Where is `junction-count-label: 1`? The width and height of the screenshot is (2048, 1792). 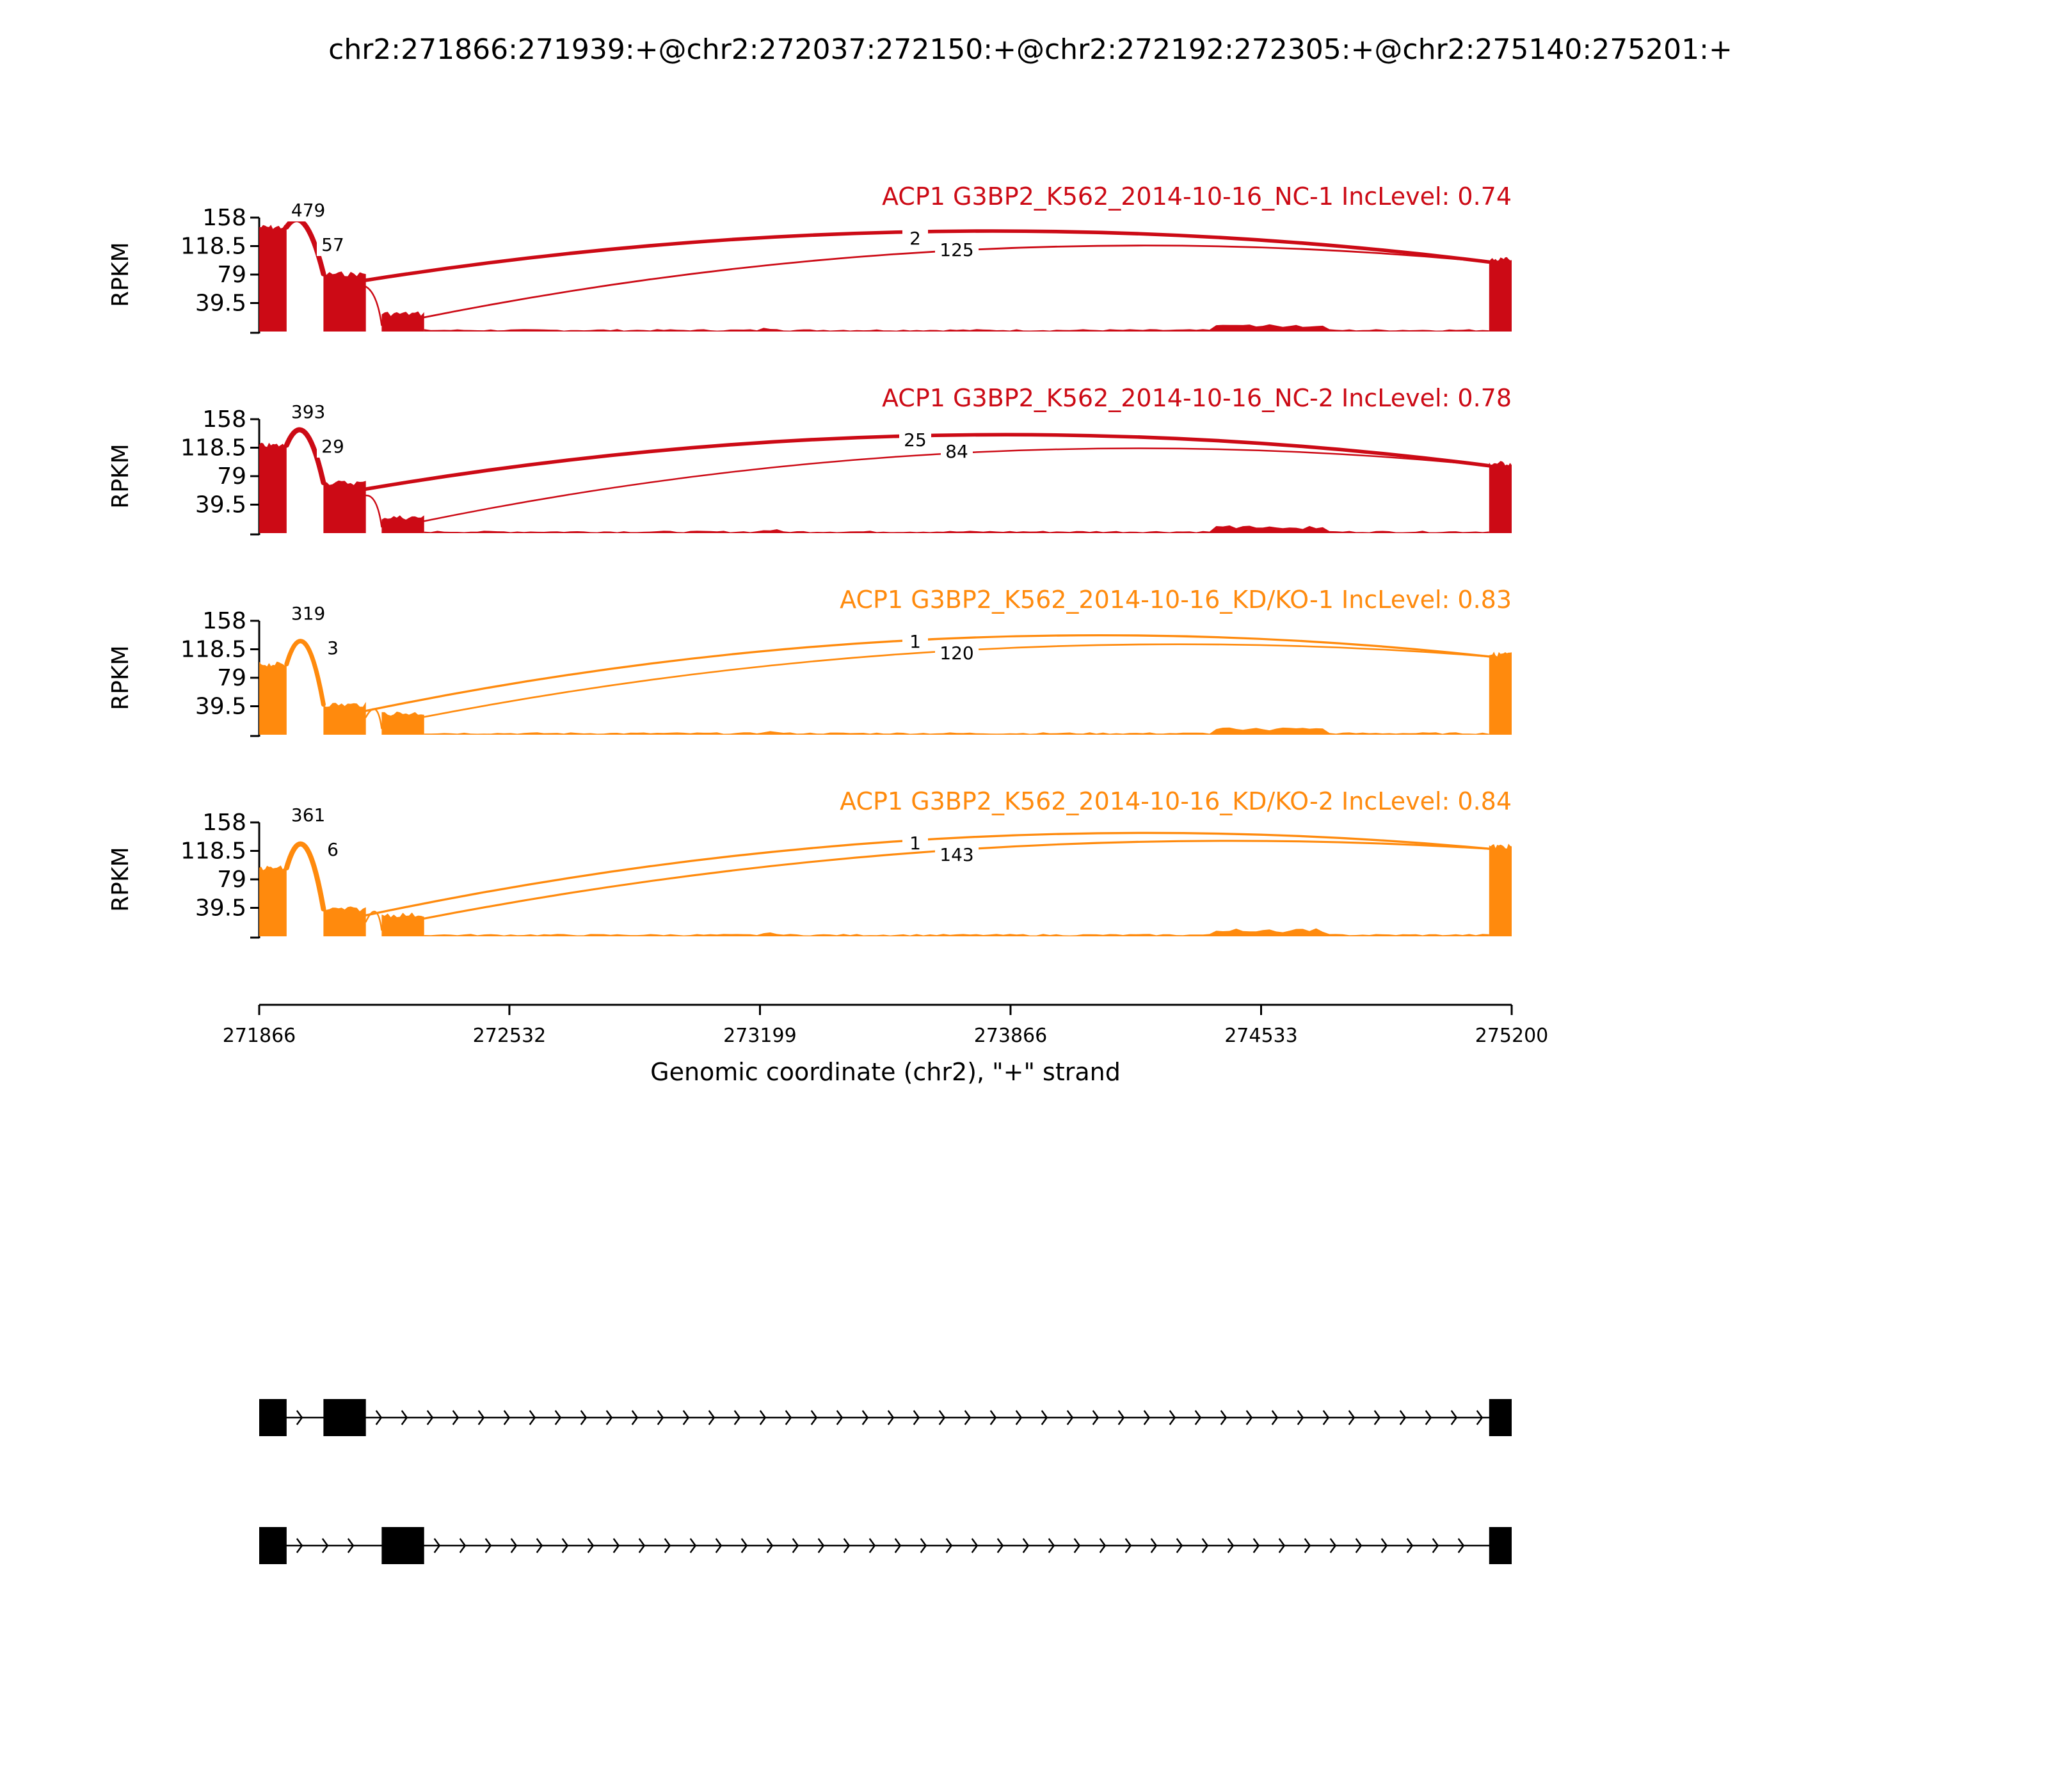
junction-count-label: 1 is located at coordinates (915, 641).